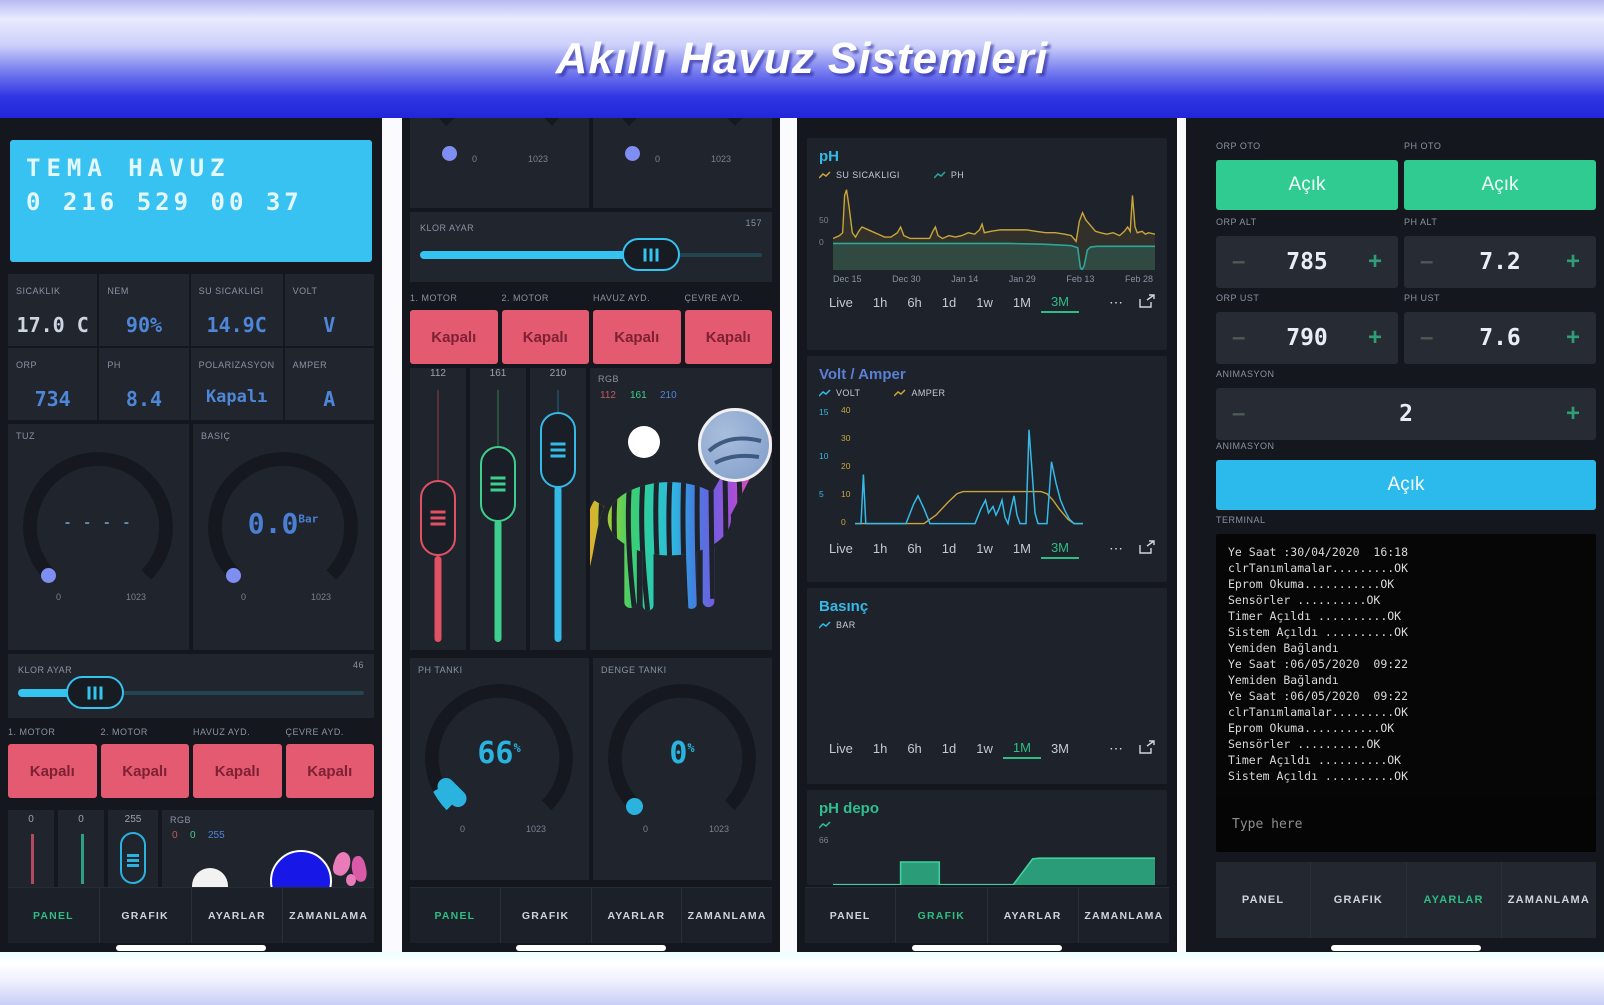  Describe the element at coordinates (31, 848) in the screenshot. I see `mini-slider-red: 0` at that location.